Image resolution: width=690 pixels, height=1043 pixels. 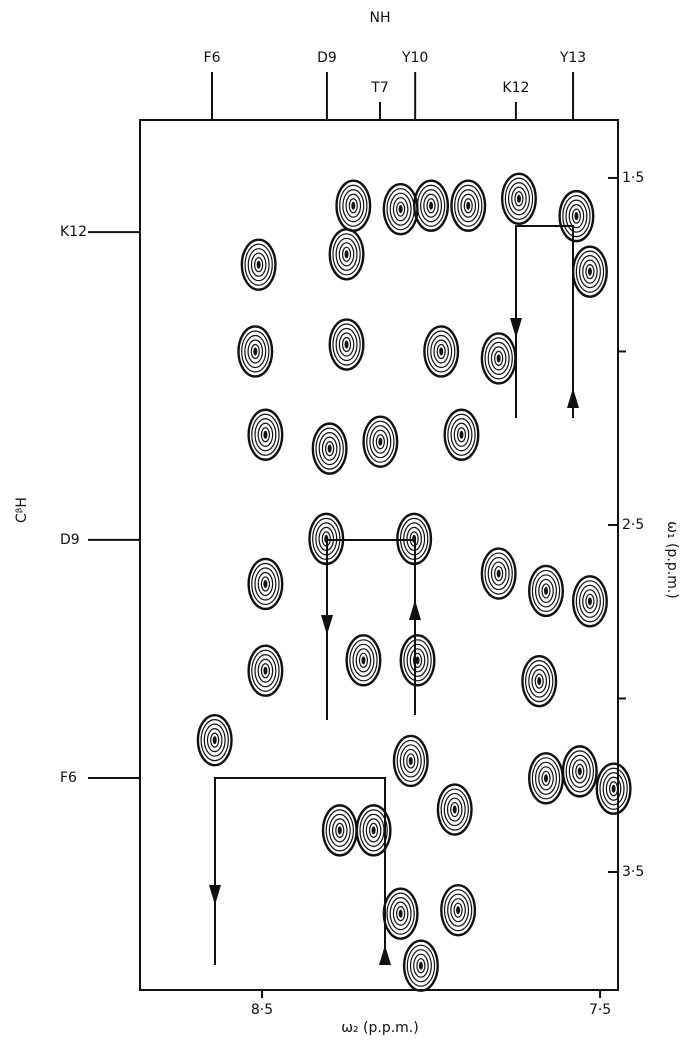 I want to click on top-axis-title: NH, so click(x=380, y=18).